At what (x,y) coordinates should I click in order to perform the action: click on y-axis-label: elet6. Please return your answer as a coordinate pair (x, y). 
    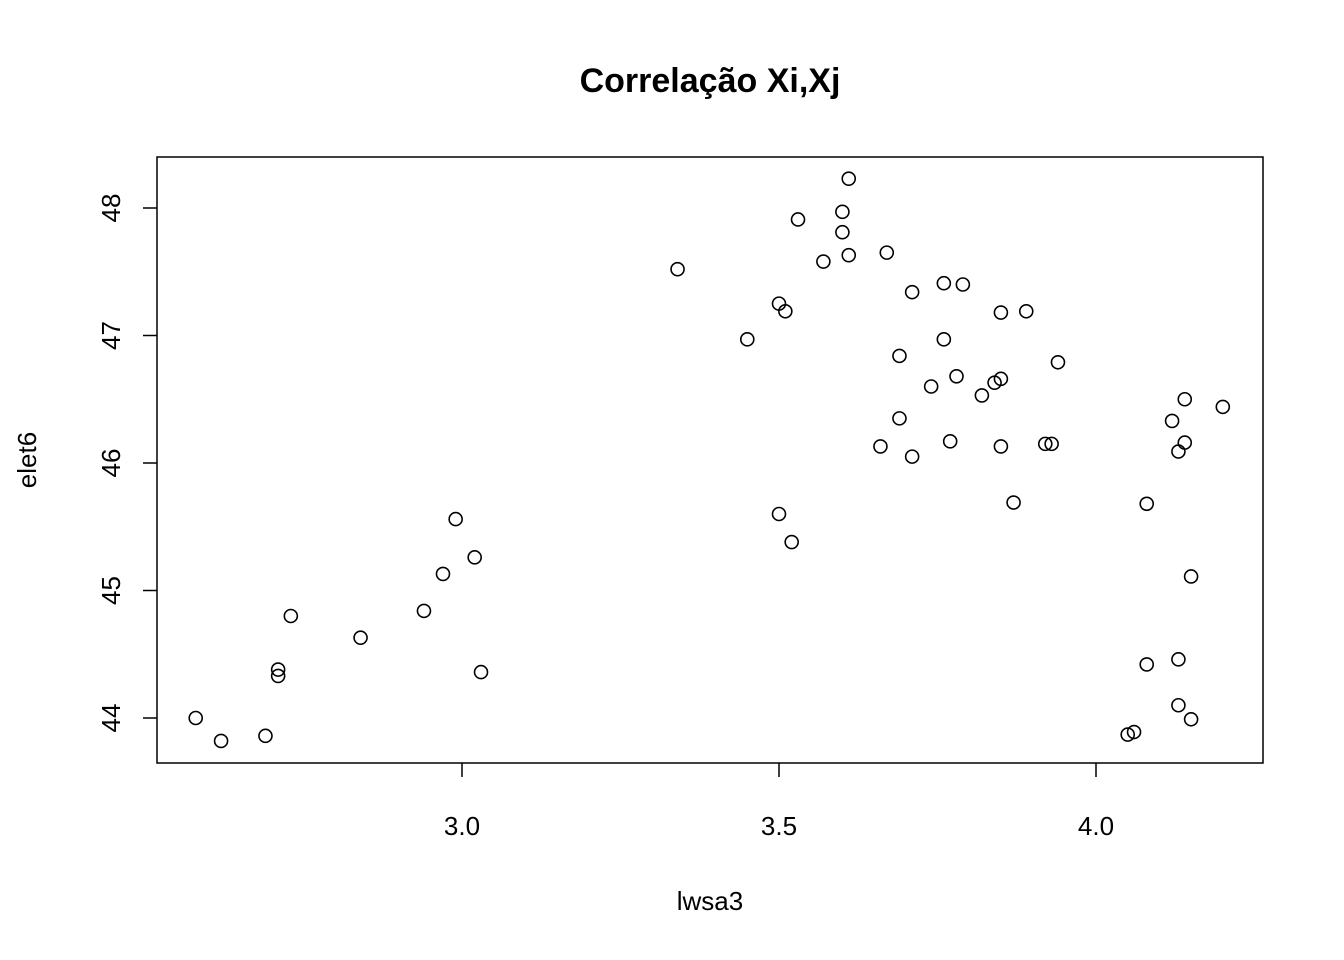
    Looking at the image, I should click on (27, 460).